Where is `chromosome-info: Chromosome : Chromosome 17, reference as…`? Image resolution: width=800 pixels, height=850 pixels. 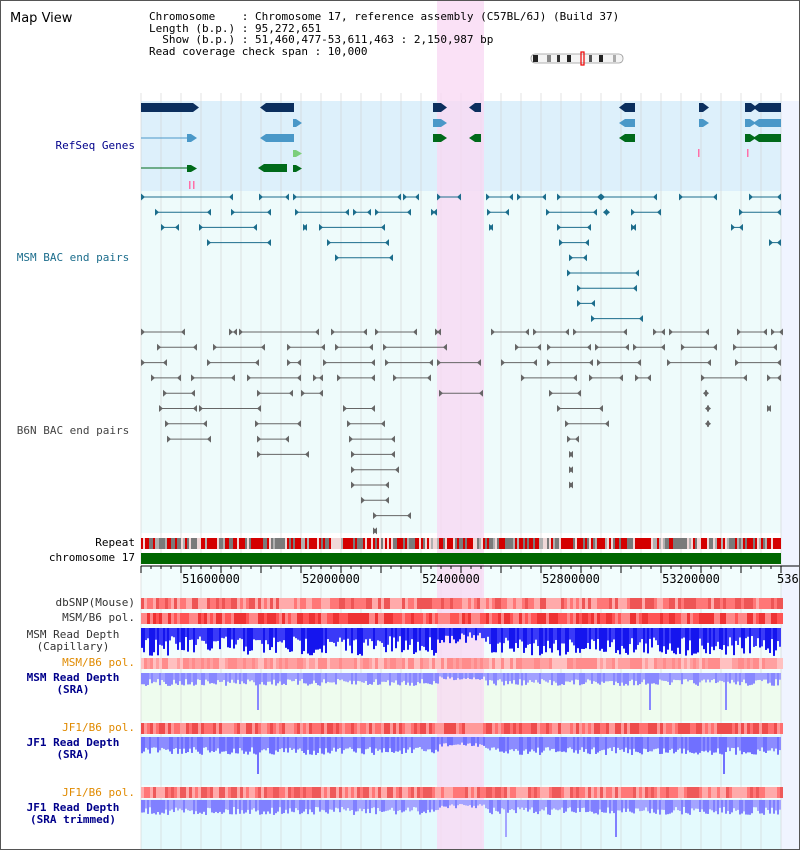
chromosome-info: Chromosome : Chromosome 17, reference as… is located at coordinates (384, 16).